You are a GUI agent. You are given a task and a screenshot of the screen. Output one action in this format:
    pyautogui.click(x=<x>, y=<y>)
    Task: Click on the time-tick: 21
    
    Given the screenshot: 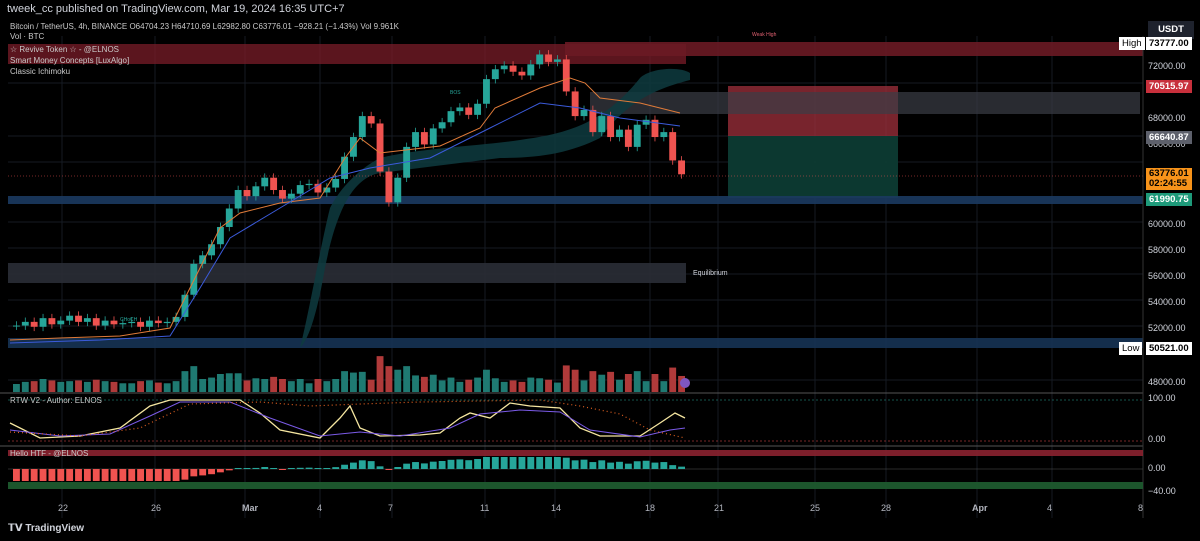 What is the action you would take?
    pyautogui.click(x=719, y=508)
    